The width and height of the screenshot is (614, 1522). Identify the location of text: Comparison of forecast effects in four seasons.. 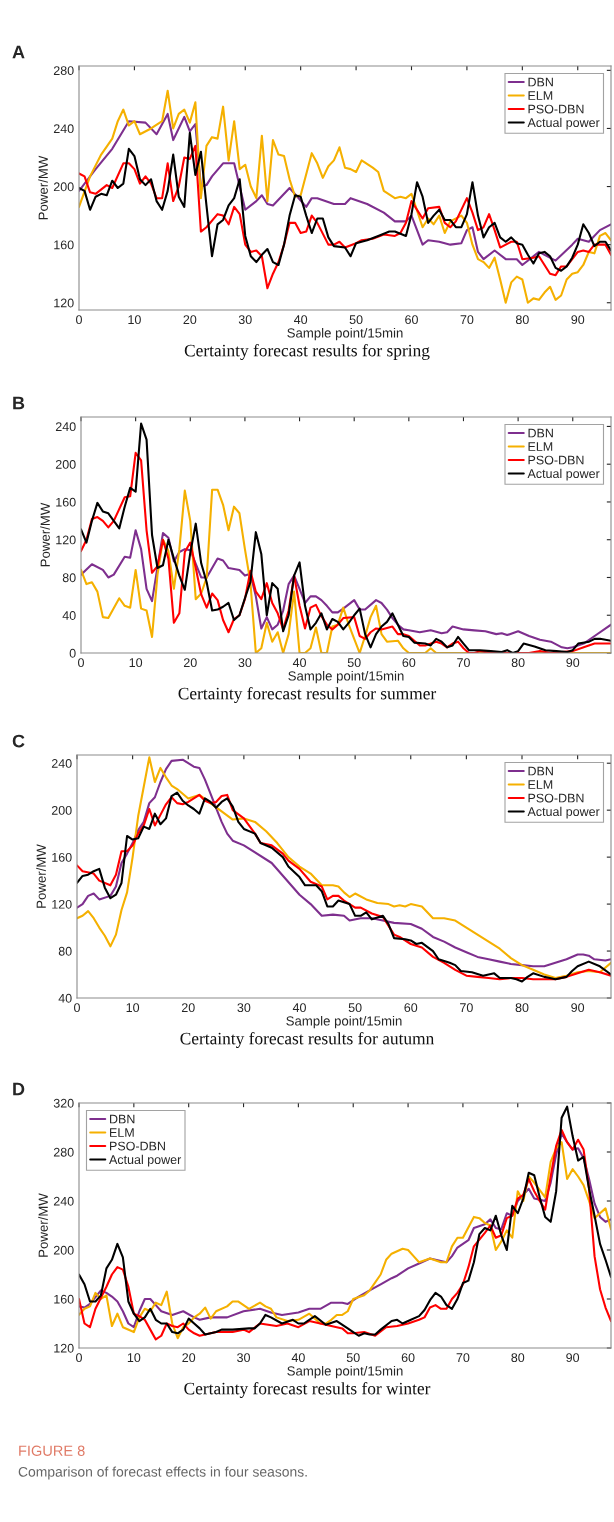
(162, 1473).